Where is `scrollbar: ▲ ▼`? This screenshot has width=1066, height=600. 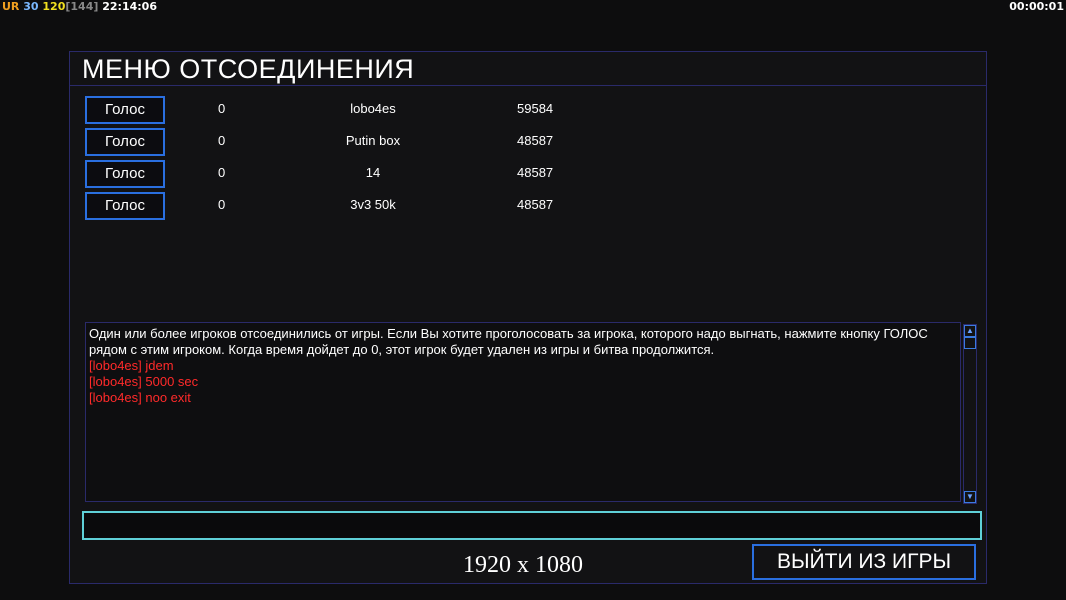
scrollbar: ▲ ▼ is located at coordinates (970, 414).